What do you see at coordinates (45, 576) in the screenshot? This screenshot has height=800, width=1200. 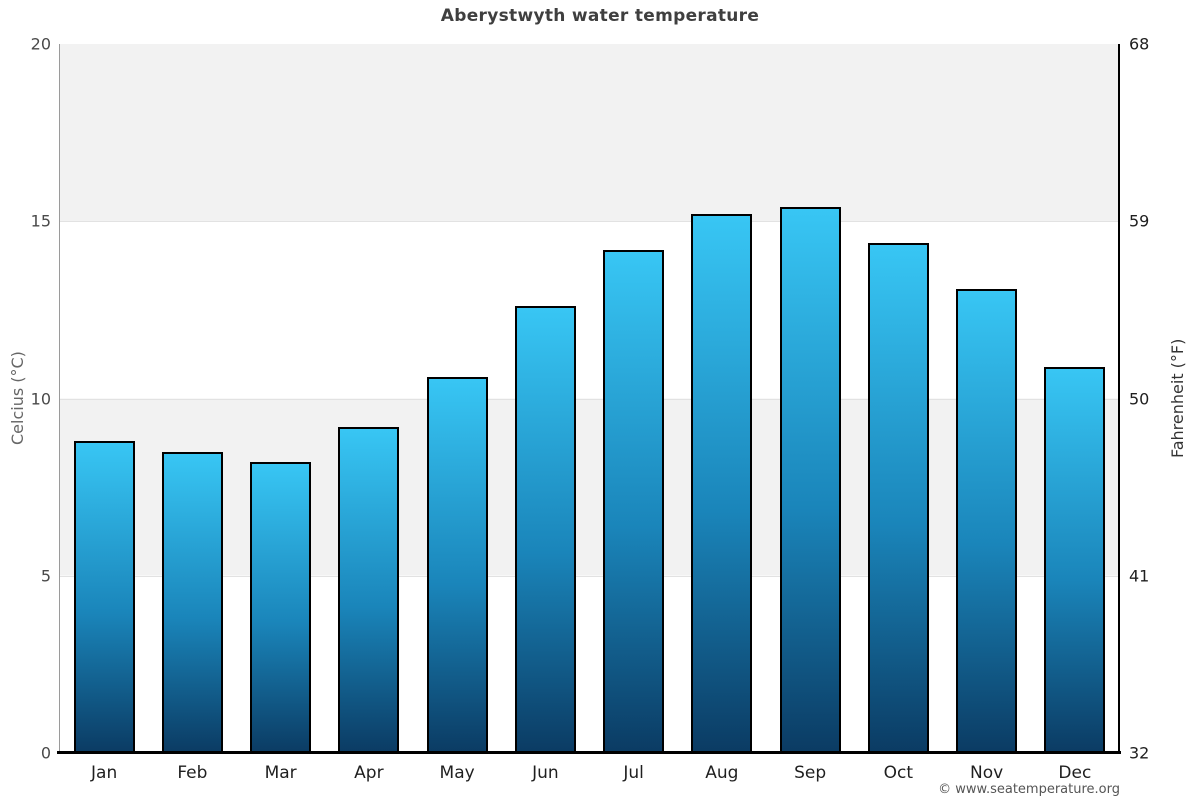 I see `y-tick-left-5: 5` at bounding box center [45, 576].